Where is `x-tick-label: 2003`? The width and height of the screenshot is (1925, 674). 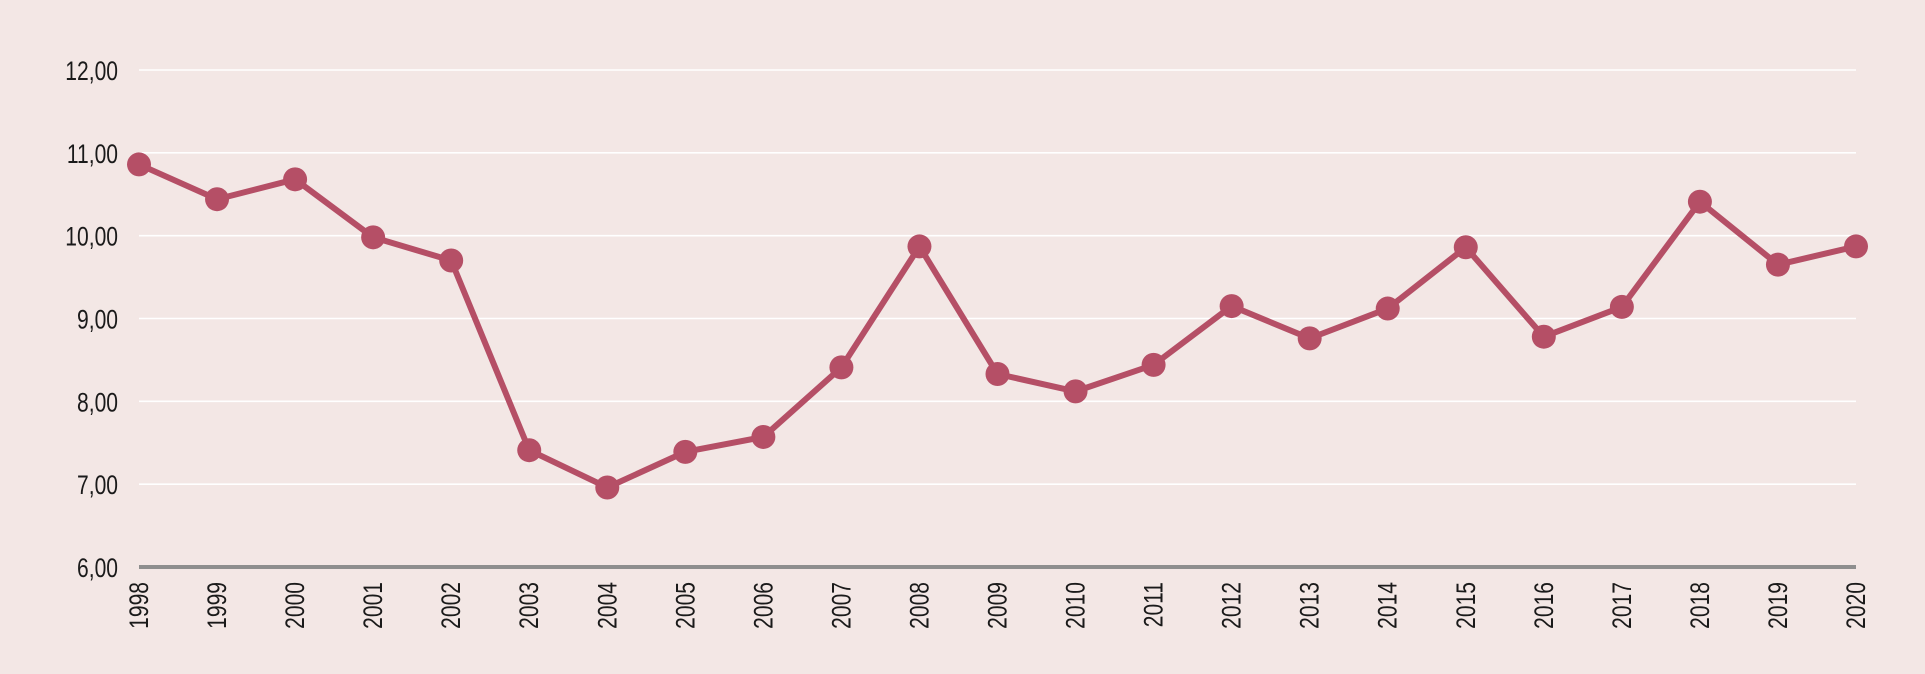 x-tick-label: 2003 is located at coordinates (530, 605).